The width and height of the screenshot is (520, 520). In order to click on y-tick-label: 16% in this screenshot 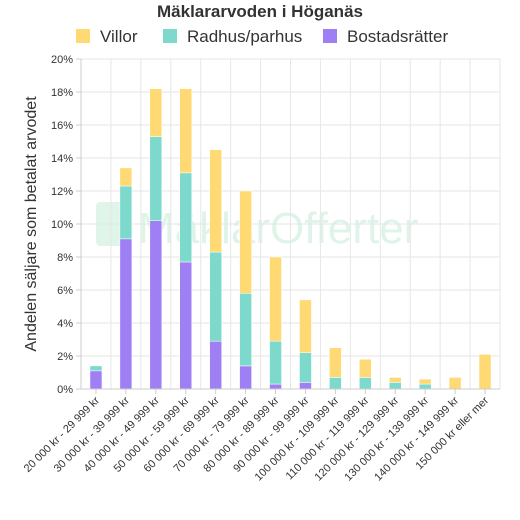, I will do `click(62, 126)`.